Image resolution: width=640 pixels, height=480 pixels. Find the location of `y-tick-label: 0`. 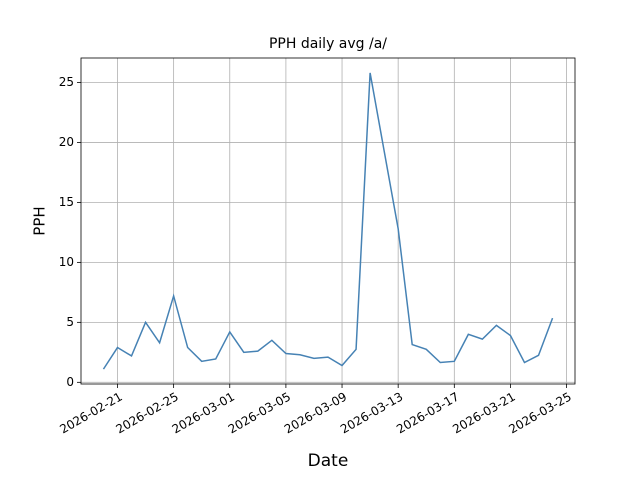

y-tick-label: 0 is located at coordinates (70, 382).